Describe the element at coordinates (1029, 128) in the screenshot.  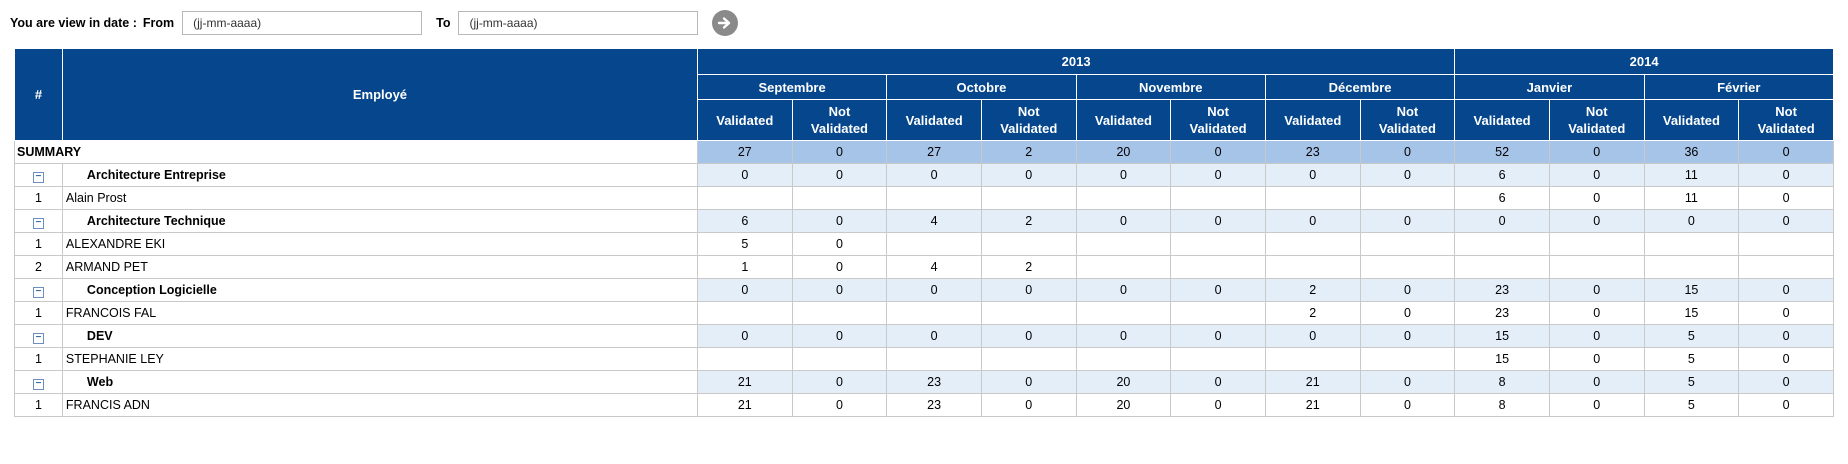
I see `header-validated-label: Validated` at that location.